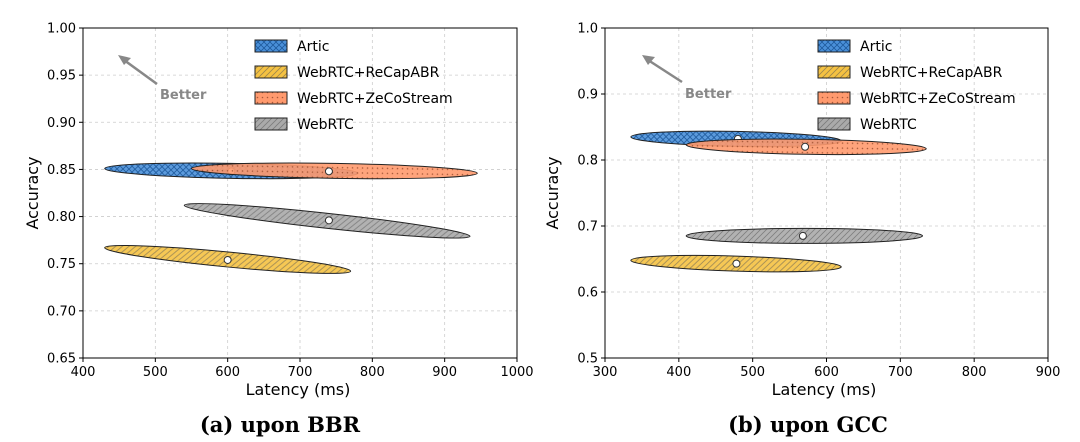 Image resolution: width=1080 pixels, height=442 pixels. Describe the element at coordinates (61, 170) in the screenshot. I see `y-tick-label: 0.85` at that location.